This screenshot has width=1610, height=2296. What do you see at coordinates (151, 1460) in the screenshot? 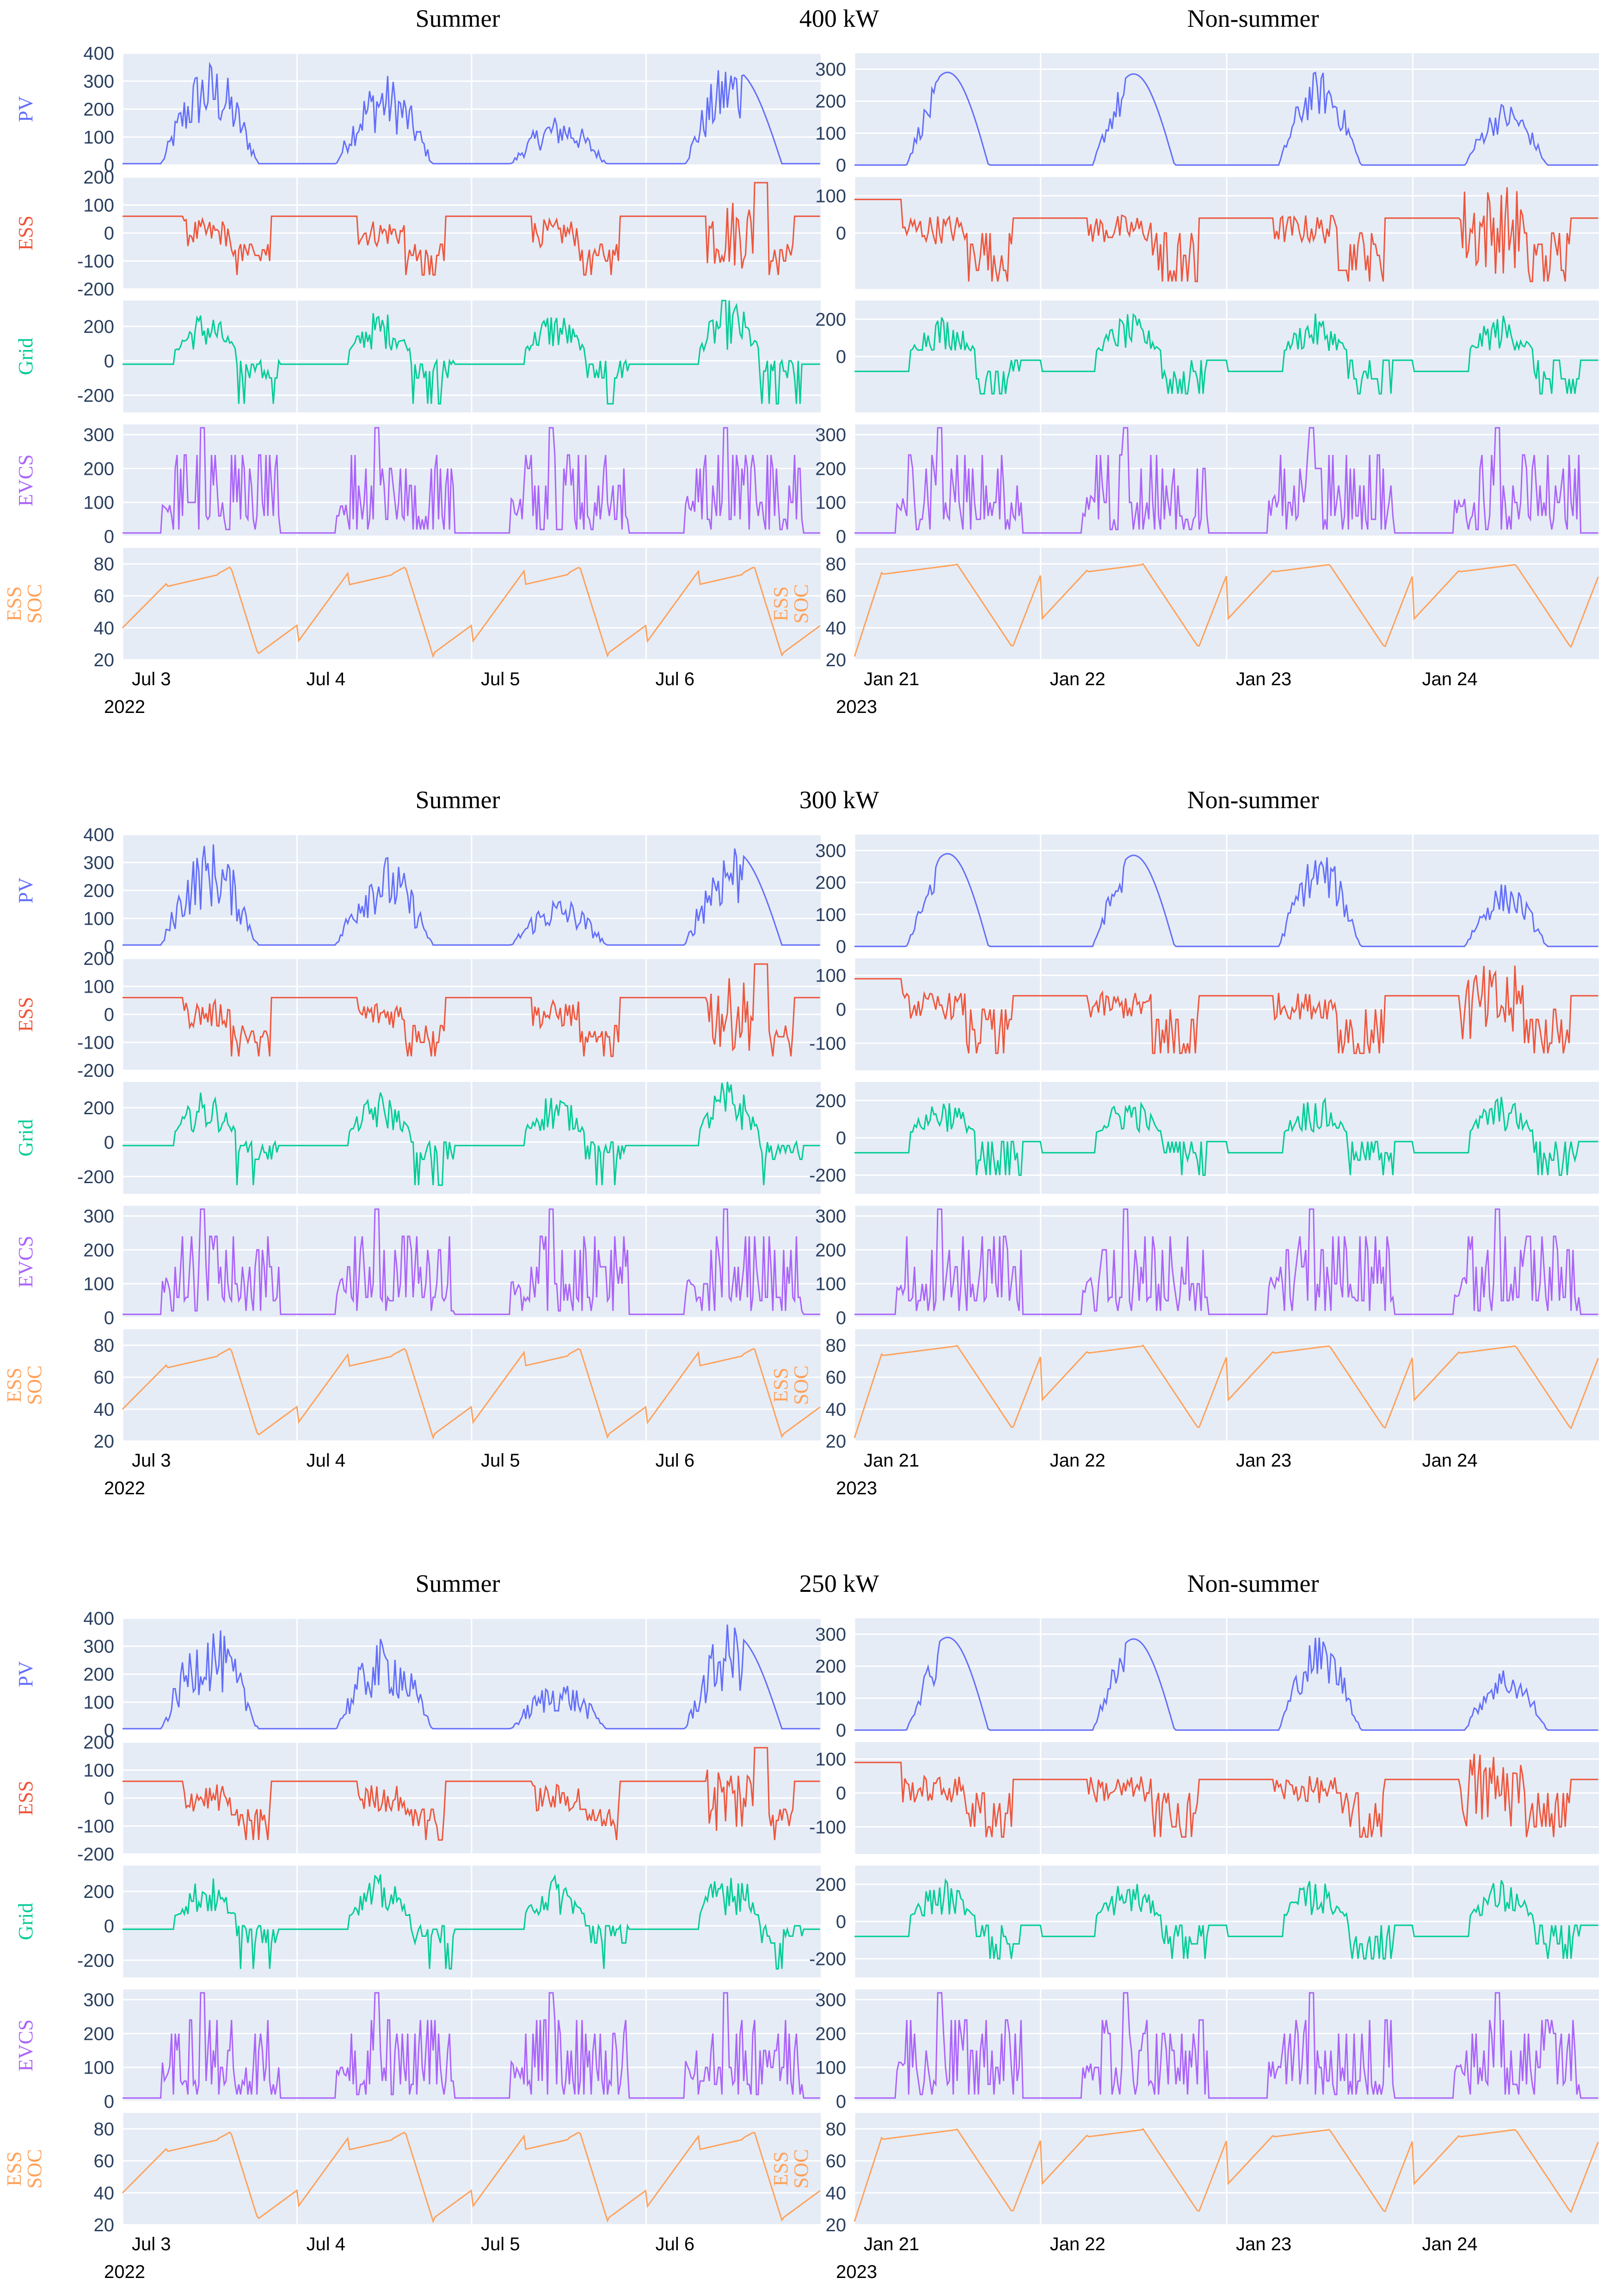
I see `x-tick-label: Jul 3` at bounding box center [151, 1460].